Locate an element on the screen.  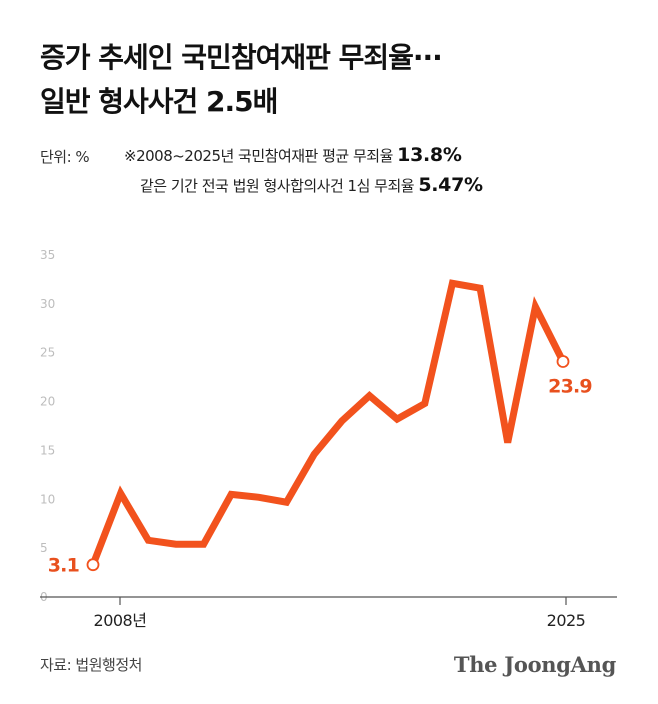
y-tick-label: 30 is located at coordinates (47, 304).